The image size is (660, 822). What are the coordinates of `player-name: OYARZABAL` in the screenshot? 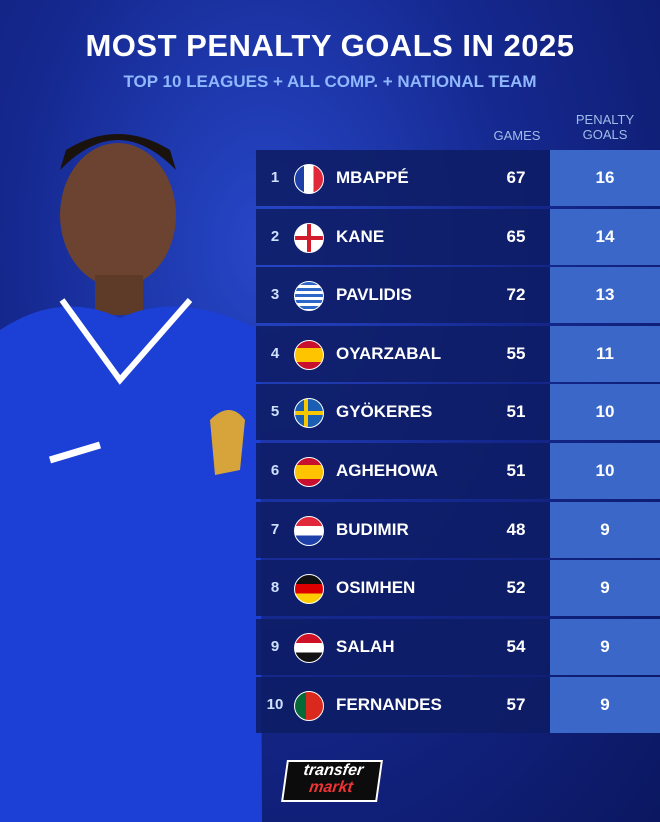 It's located at (389, 353).